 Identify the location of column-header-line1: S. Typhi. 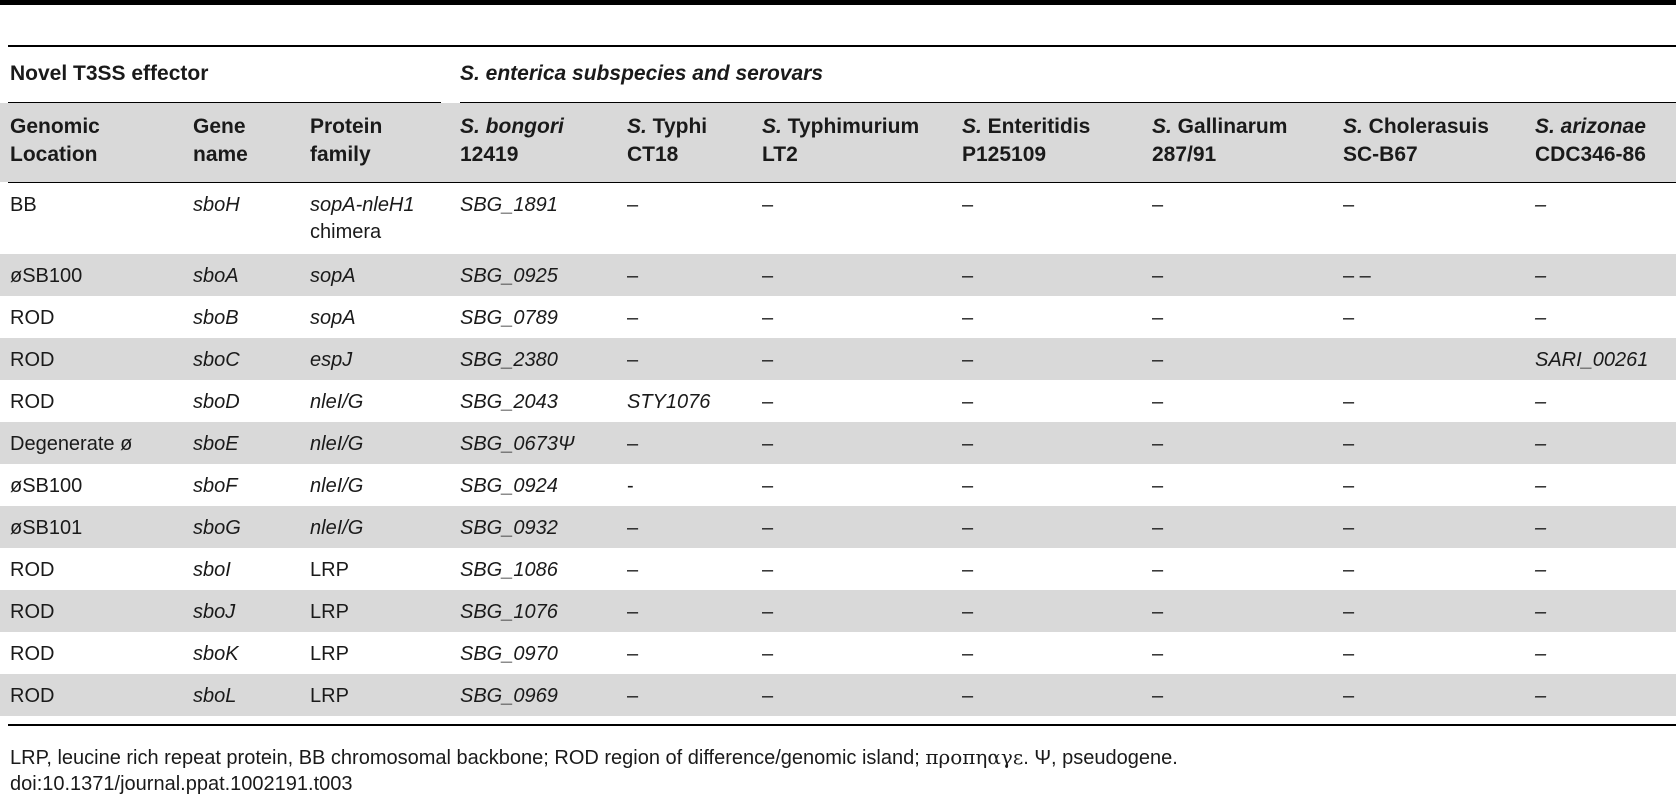
(667, 127).